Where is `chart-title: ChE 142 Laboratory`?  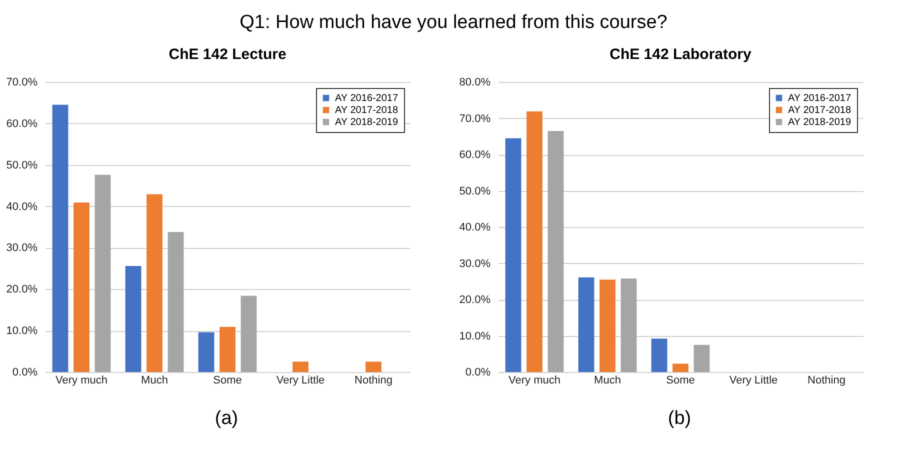 chart-title: ChE 142 Laboratory is located at coordinates (681, 54).